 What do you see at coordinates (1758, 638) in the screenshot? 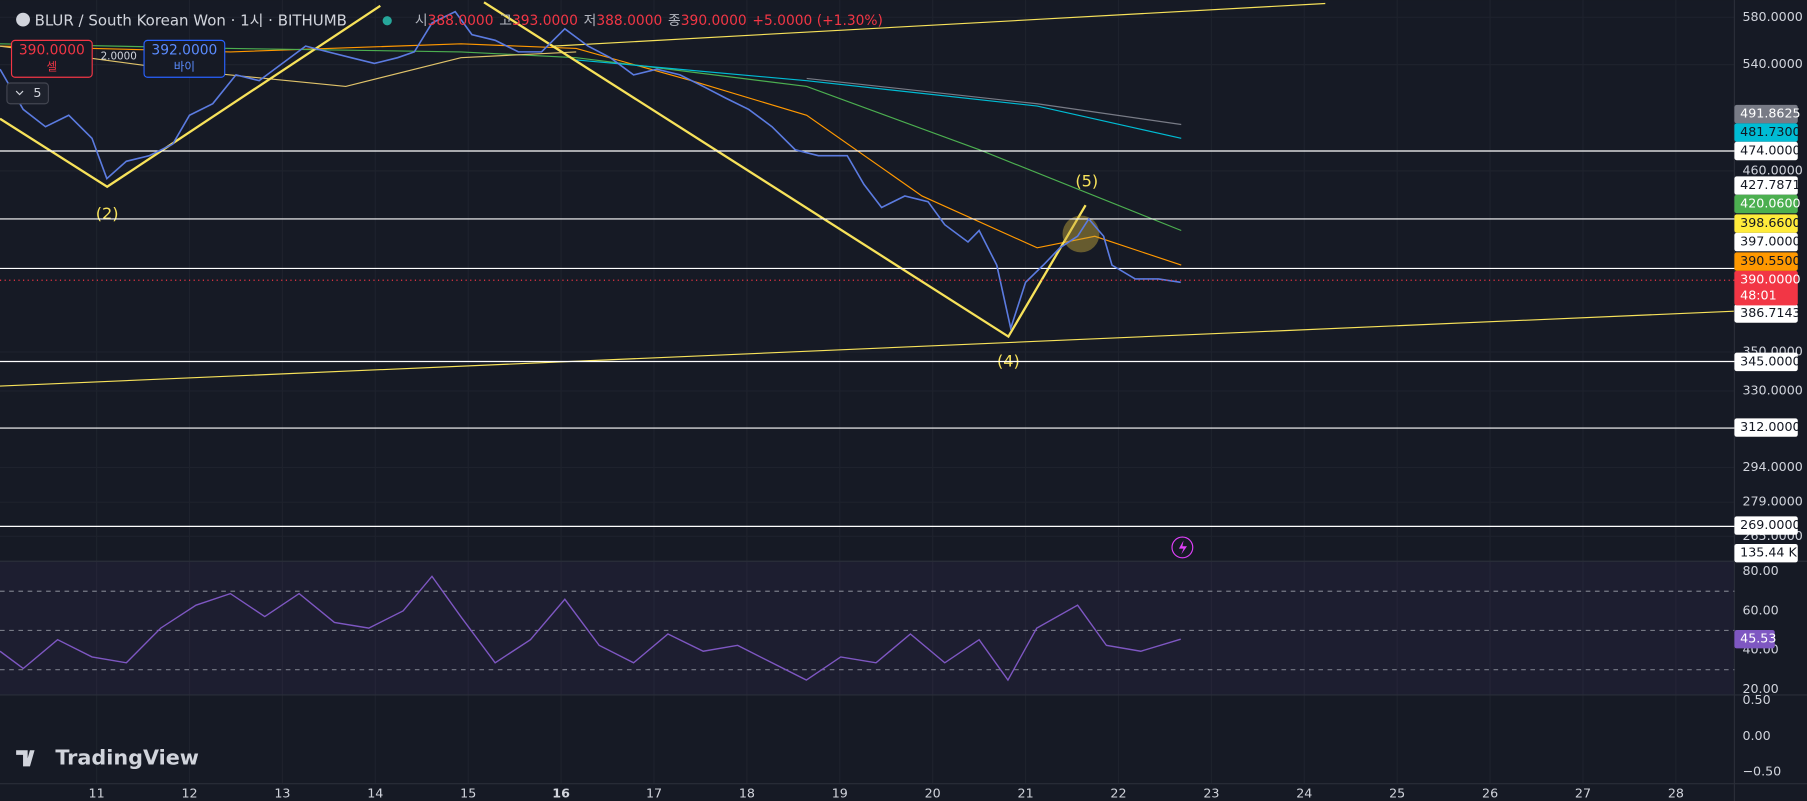
I see `rsi-value-label: 45.53` at bounding box center [1758, 638].